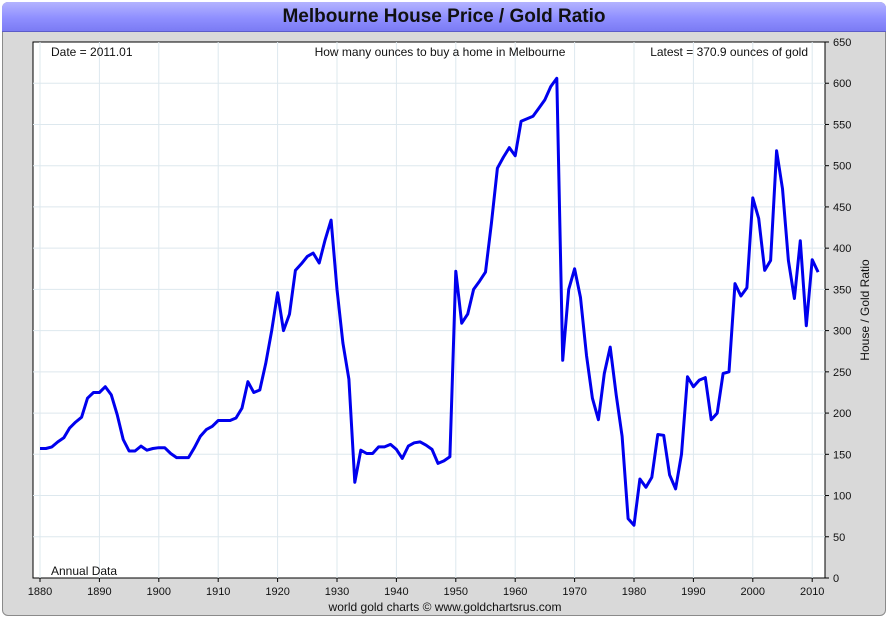  What do you see at coordinates (836, 579) in the screenshot?
I see `y-tick-label: 0` at bounding box center [836, 579].